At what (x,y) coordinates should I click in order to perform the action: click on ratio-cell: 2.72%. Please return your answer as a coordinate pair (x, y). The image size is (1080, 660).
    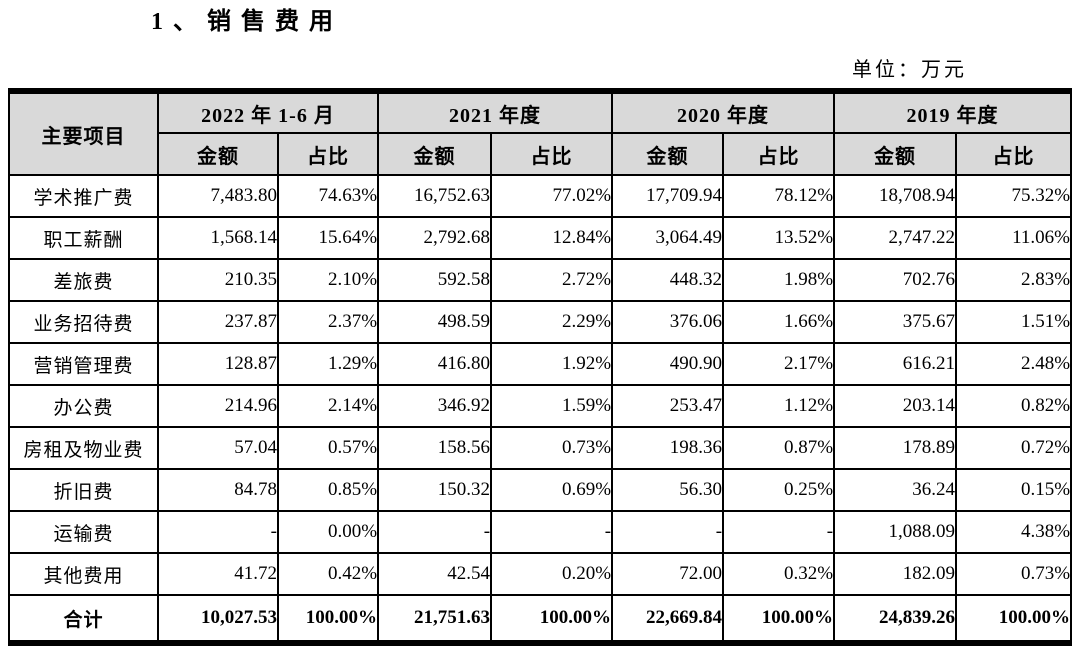
    Looking at the image, I should click on (552, 280).